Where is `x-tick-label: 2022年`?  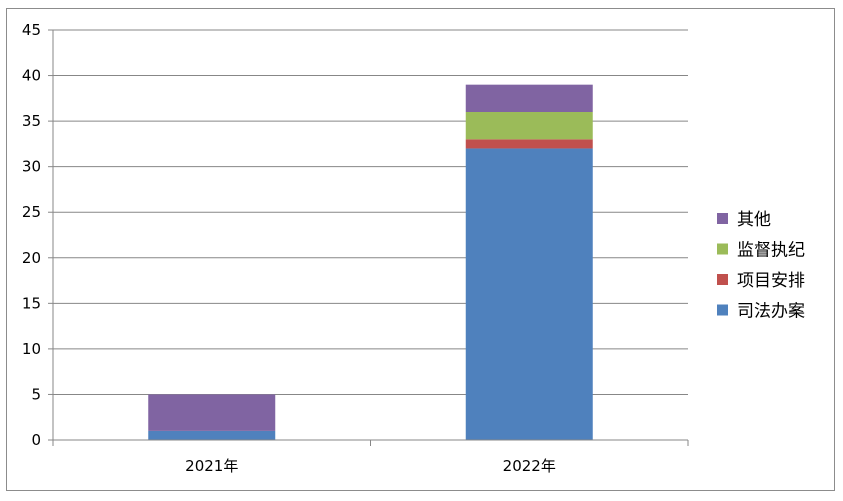
x-tick-label: 2022年 is located at coordinates (529, 466).